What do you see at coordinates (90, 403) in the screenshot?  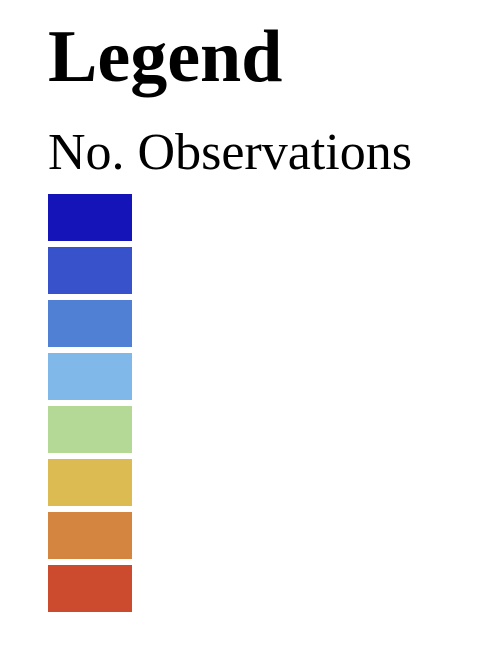 I see `legend-swatch-list` at bounding box center [90, 403].